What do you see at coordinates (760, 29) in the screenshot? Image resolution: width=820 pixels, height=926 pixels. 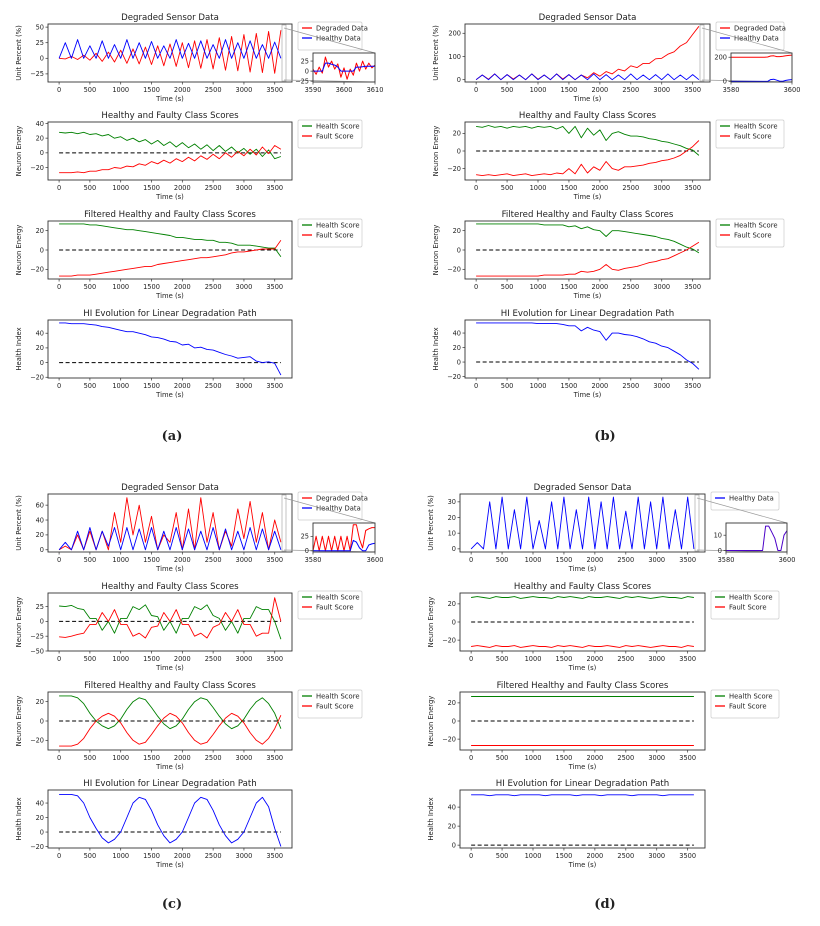 I see `legend-label: Degraded Data` at bounding box center [760, 29].